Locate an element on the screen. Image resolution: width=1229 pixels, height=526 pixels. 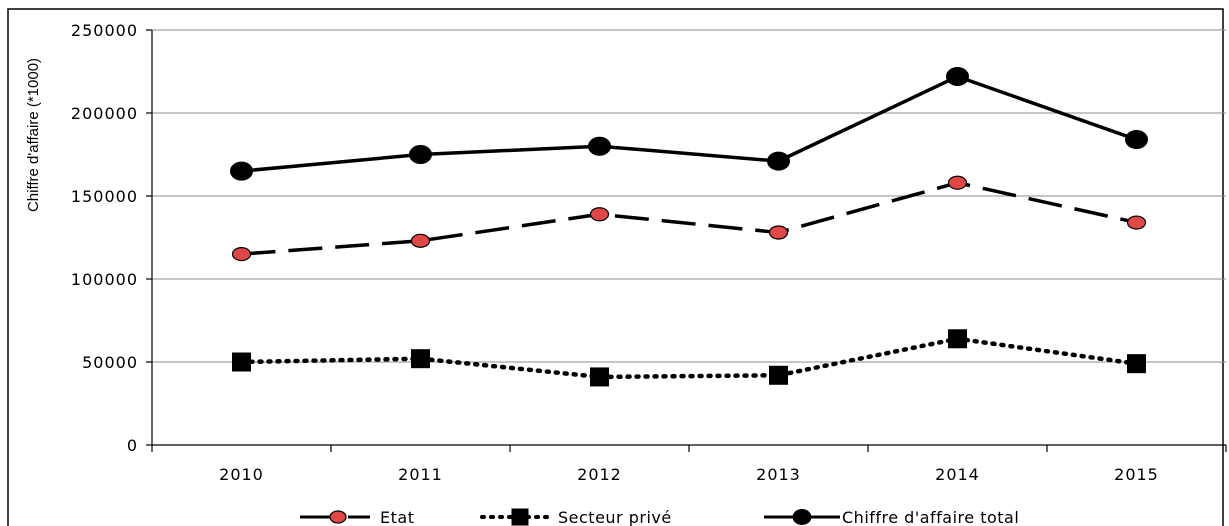
x-tick-label: 2014 is located at coordinates (957, 474).